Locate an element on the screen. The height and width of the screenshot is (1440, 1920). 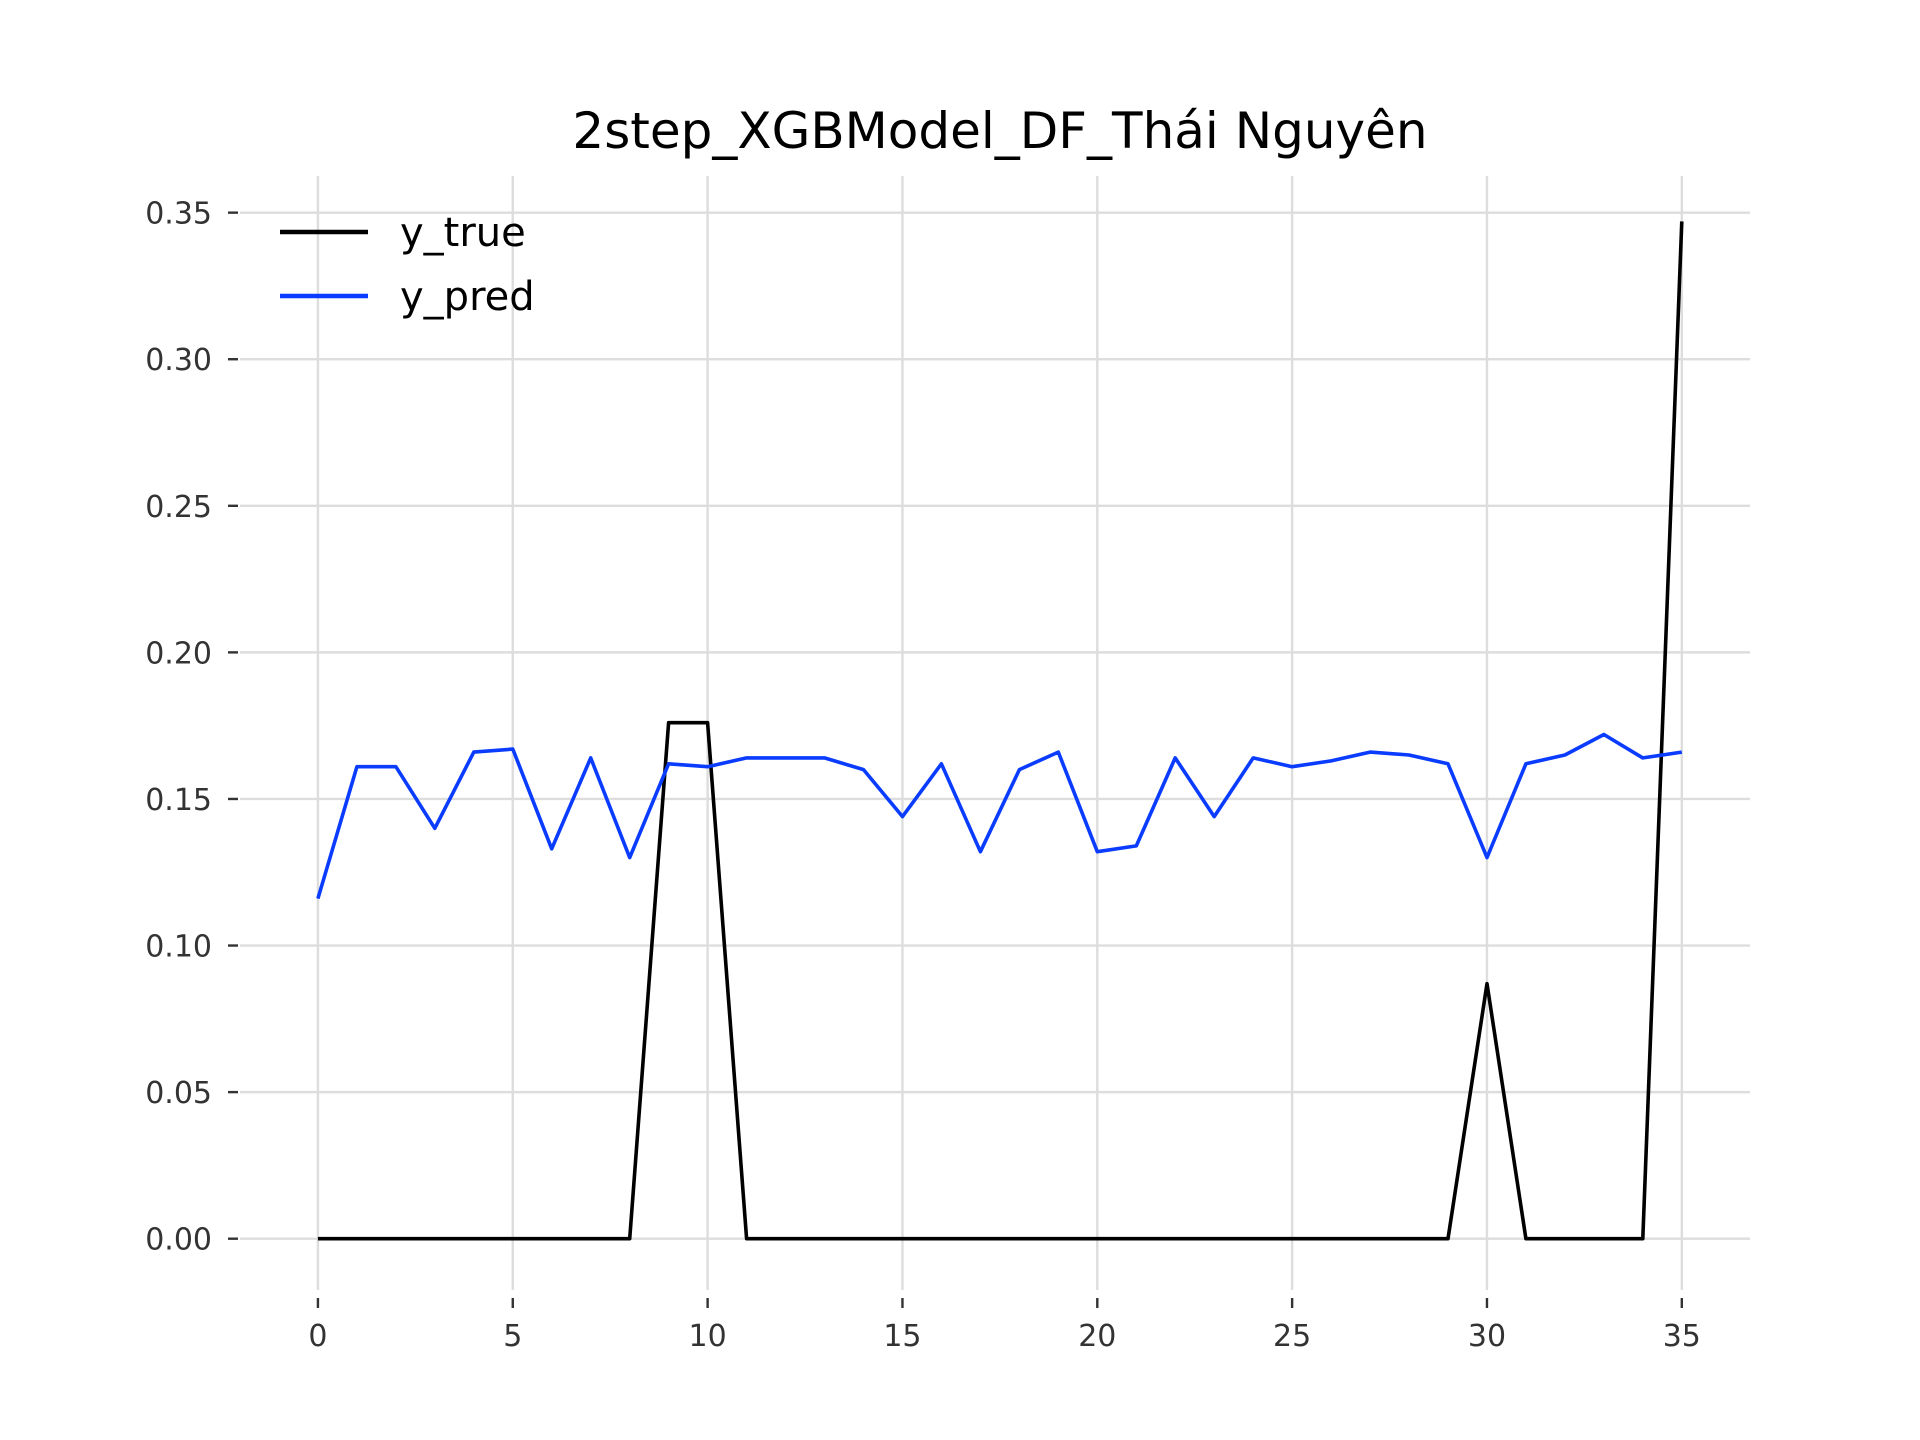
x-tick-label: 35 is located at coordinates (1682, 1336).